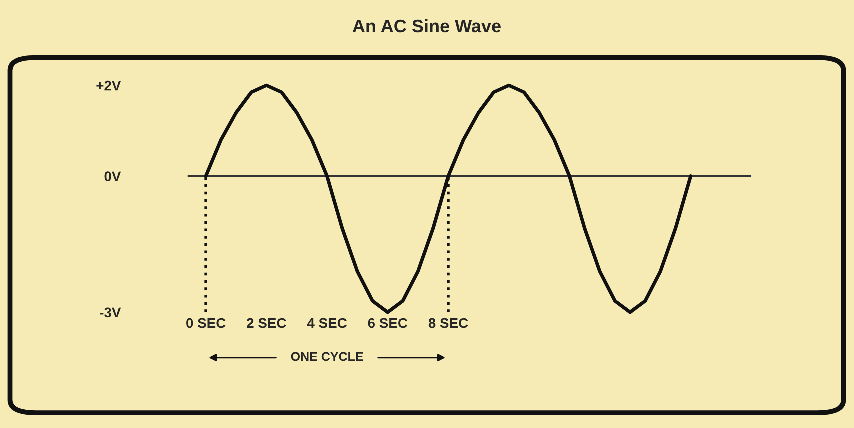 This screenshot has height=428, width=854. I want to click on y-tick-label: +2V, so click(109, 85).